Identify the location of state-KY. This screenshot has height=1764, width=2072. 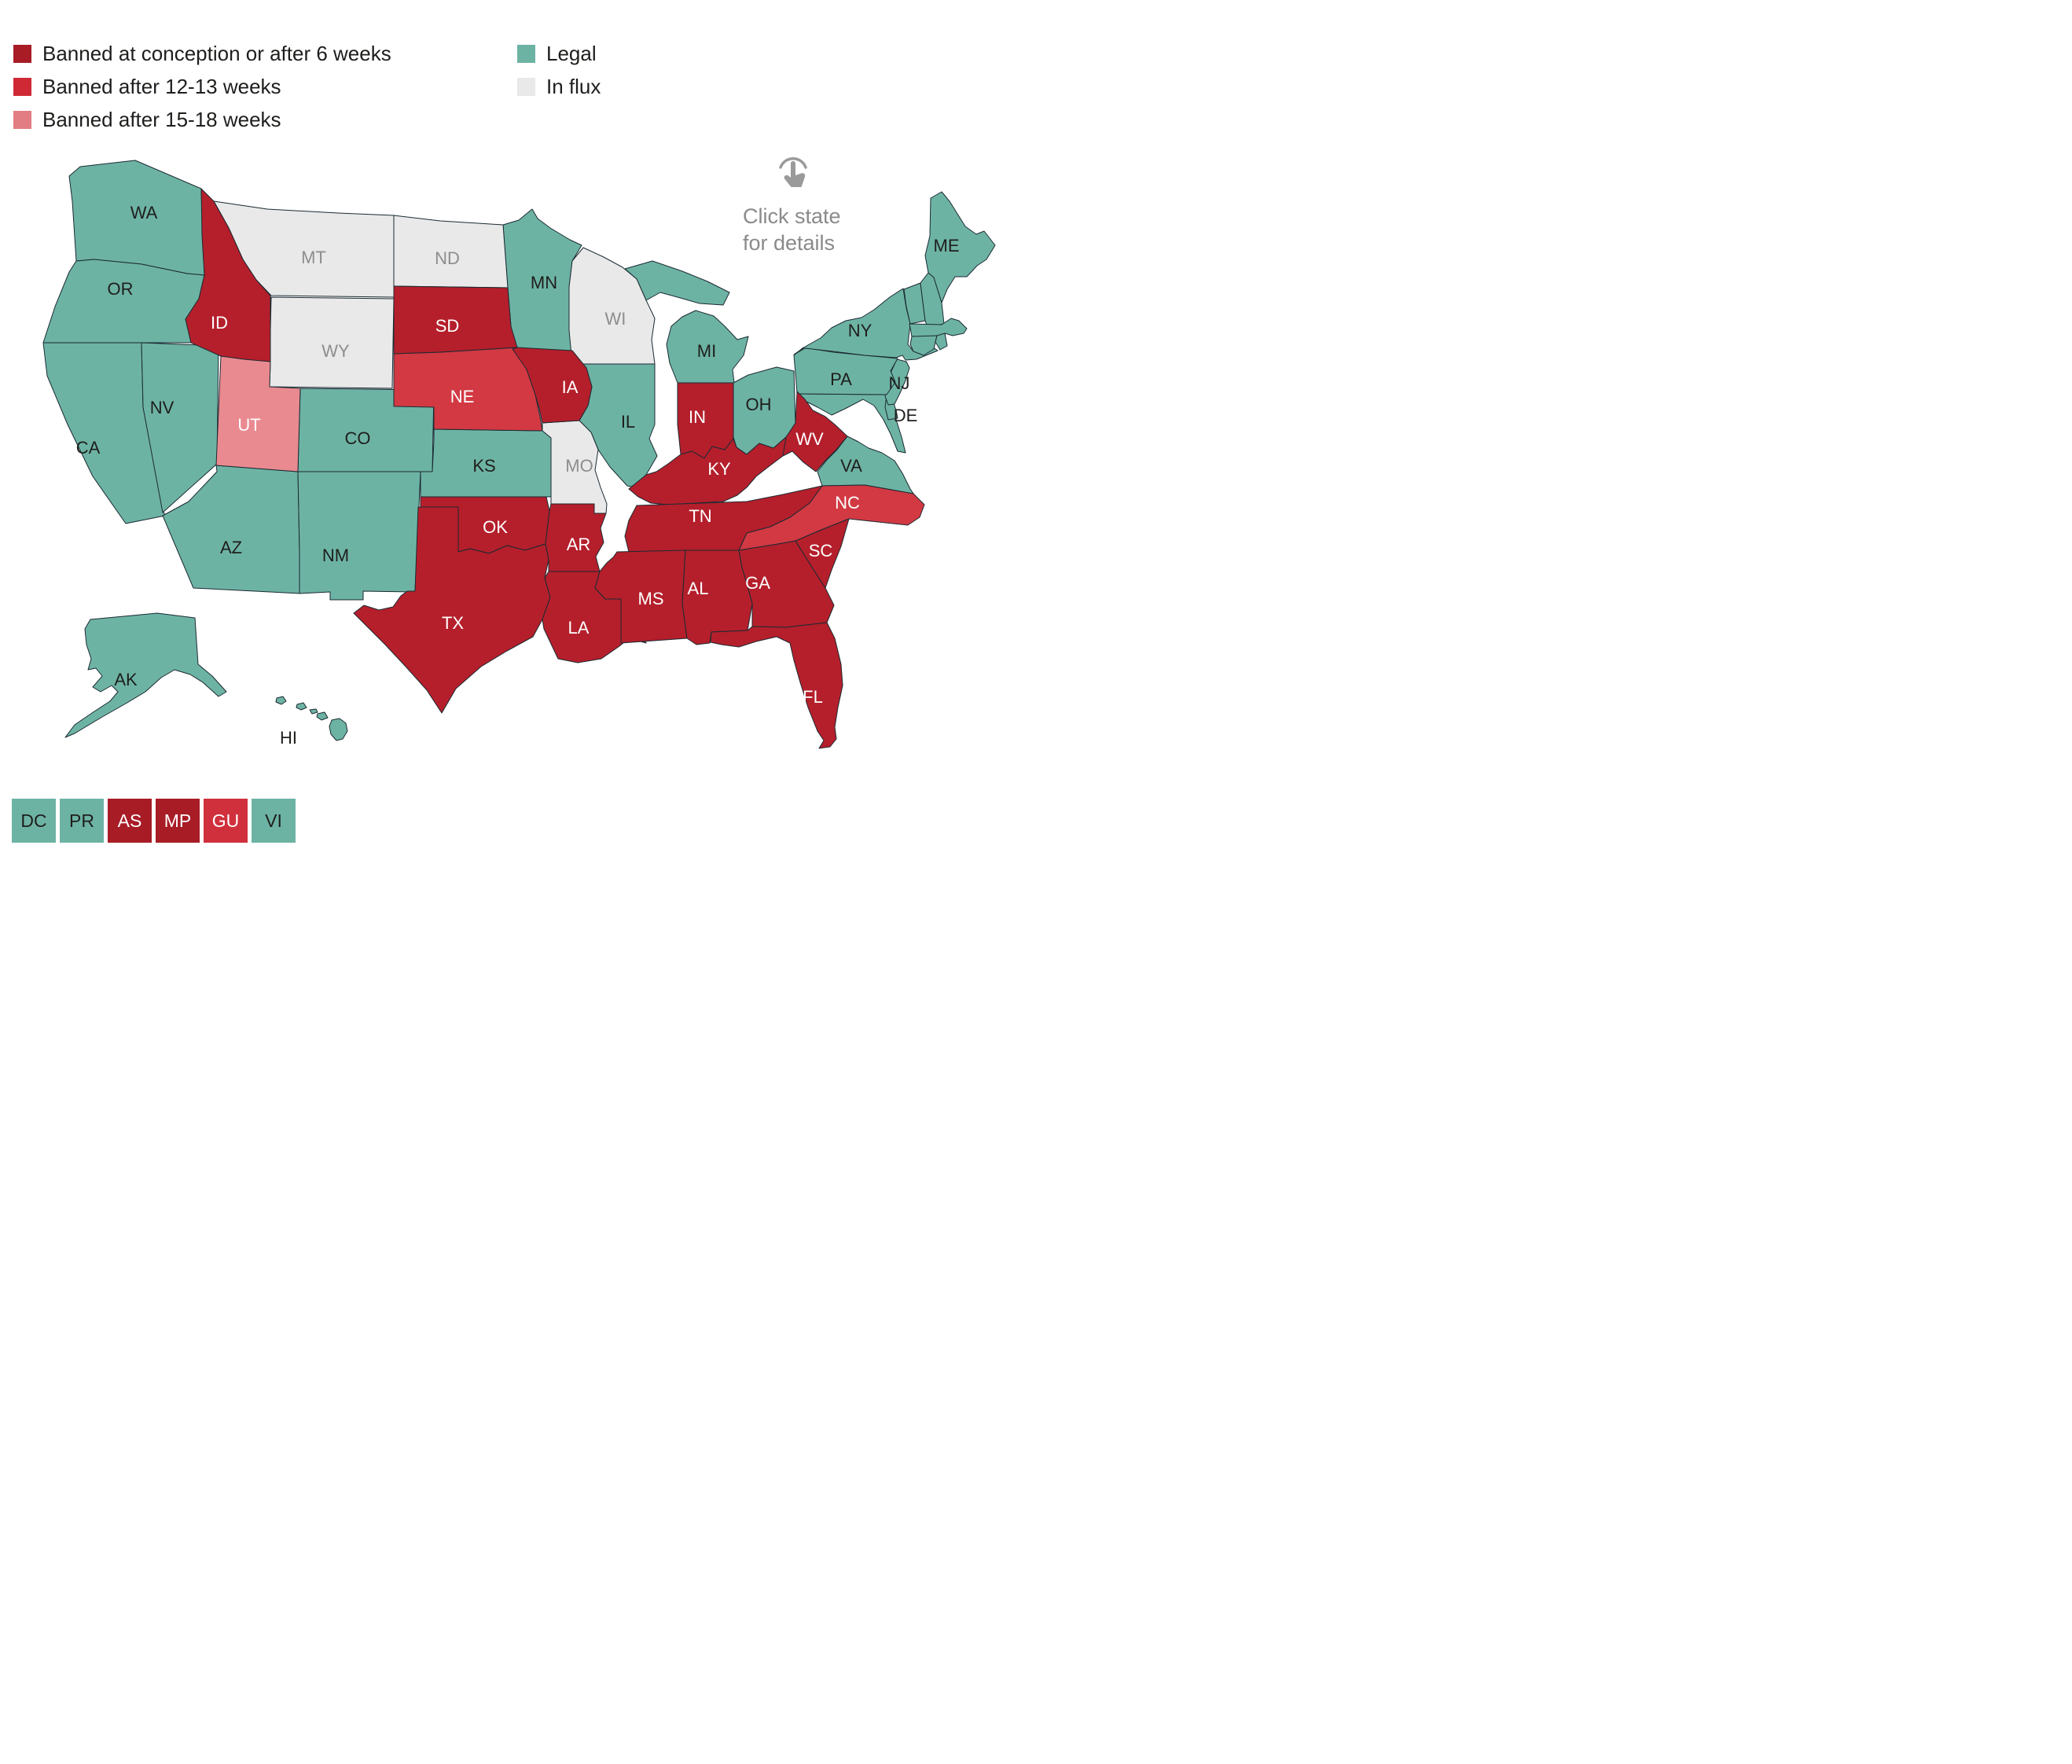
(711, 470).